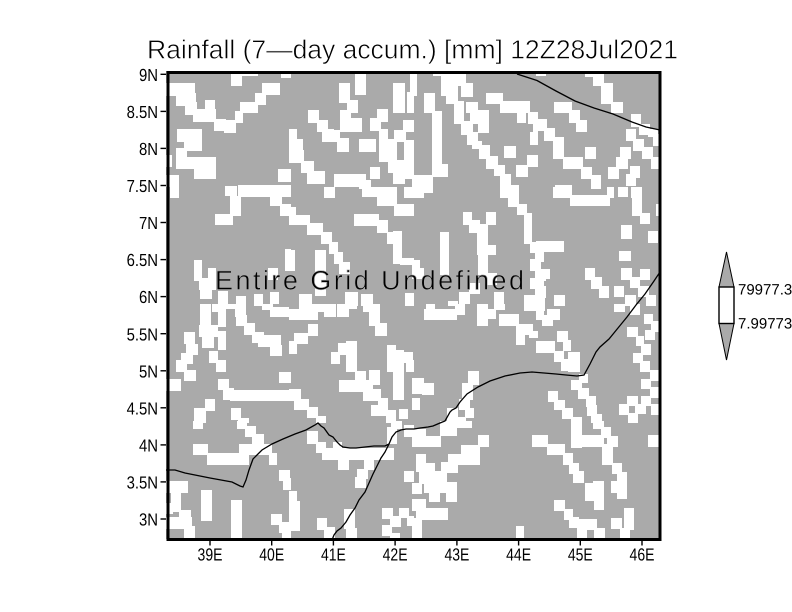  I want to click on svg-text: 6.5N, so click(142, 260).